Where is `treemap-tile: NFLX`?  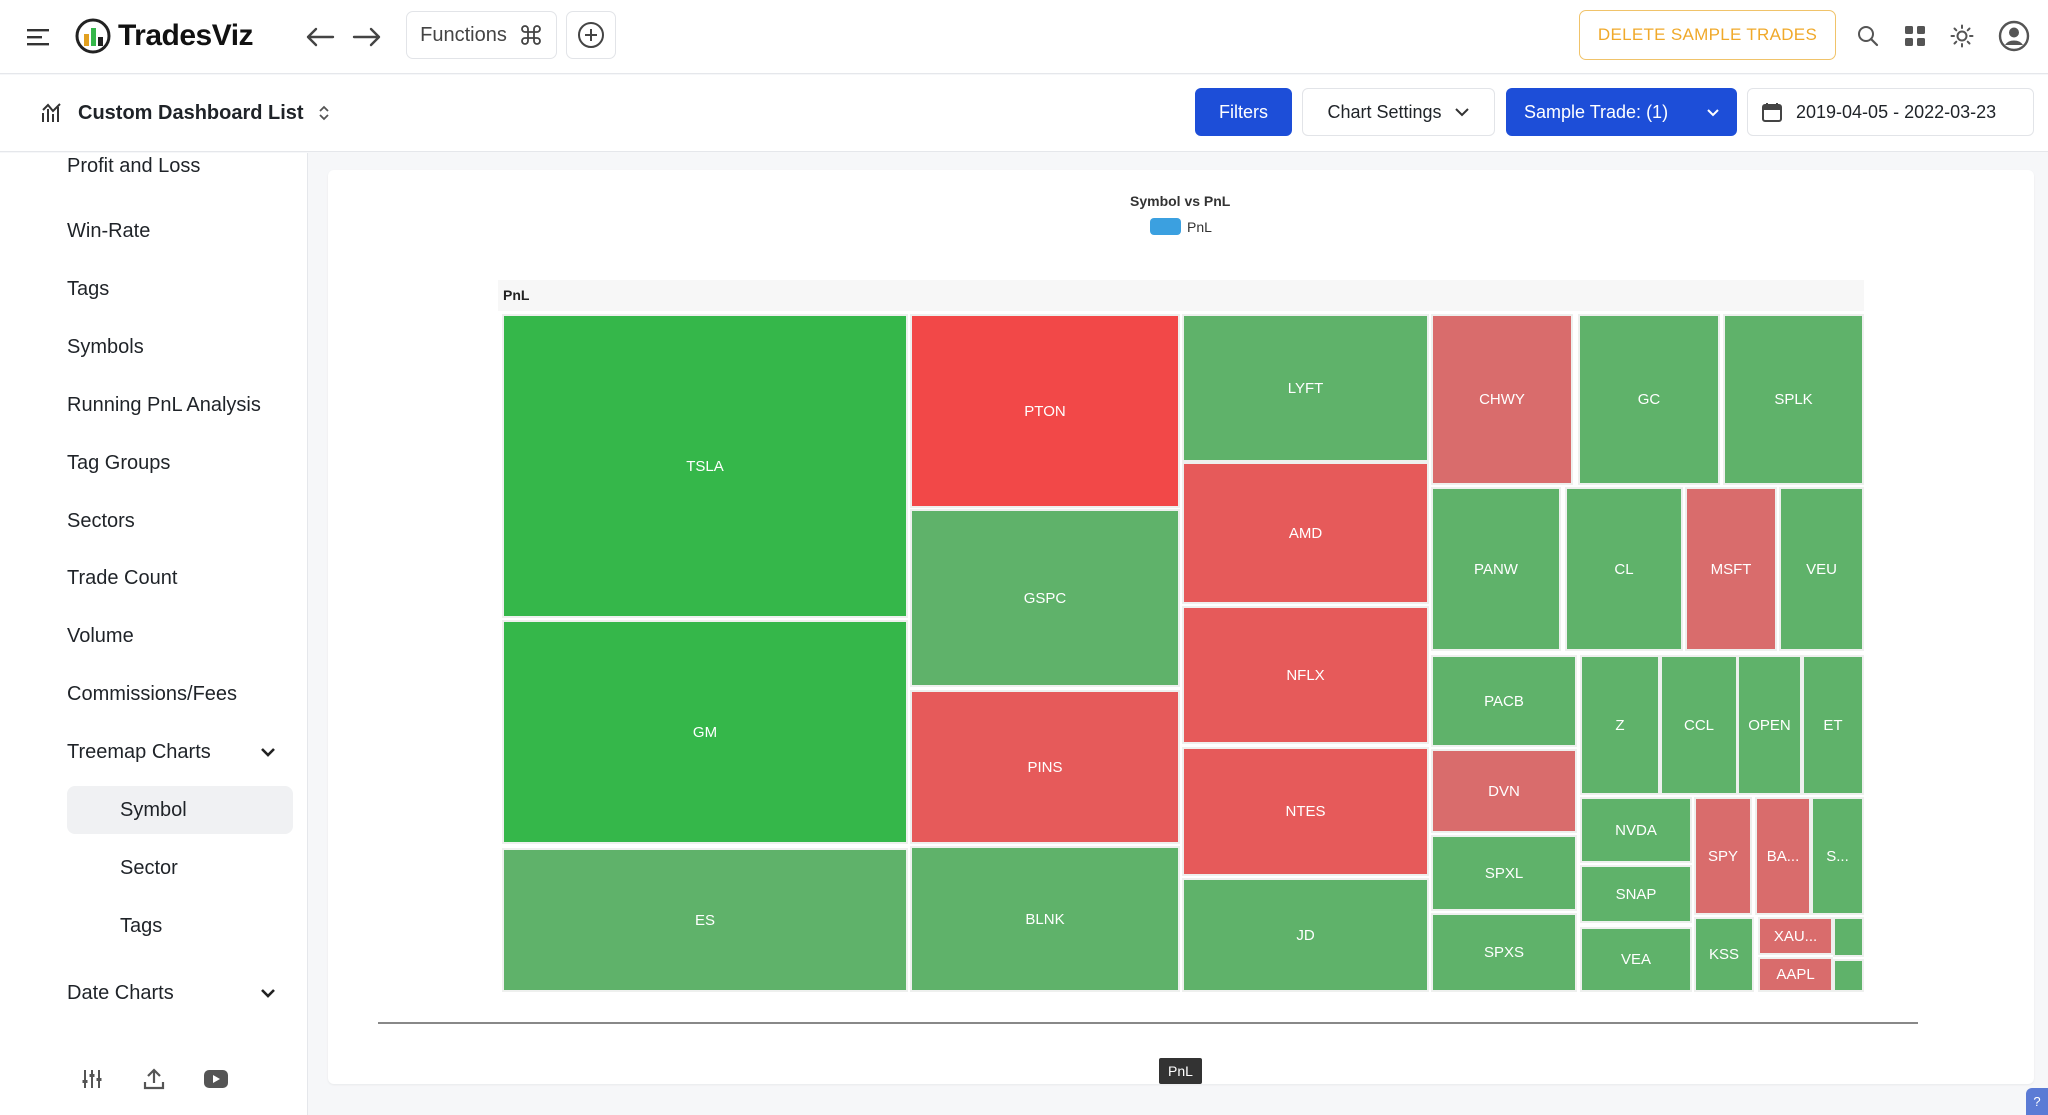 treemap-tile: NFLX is located at coordinates (1305, 675).